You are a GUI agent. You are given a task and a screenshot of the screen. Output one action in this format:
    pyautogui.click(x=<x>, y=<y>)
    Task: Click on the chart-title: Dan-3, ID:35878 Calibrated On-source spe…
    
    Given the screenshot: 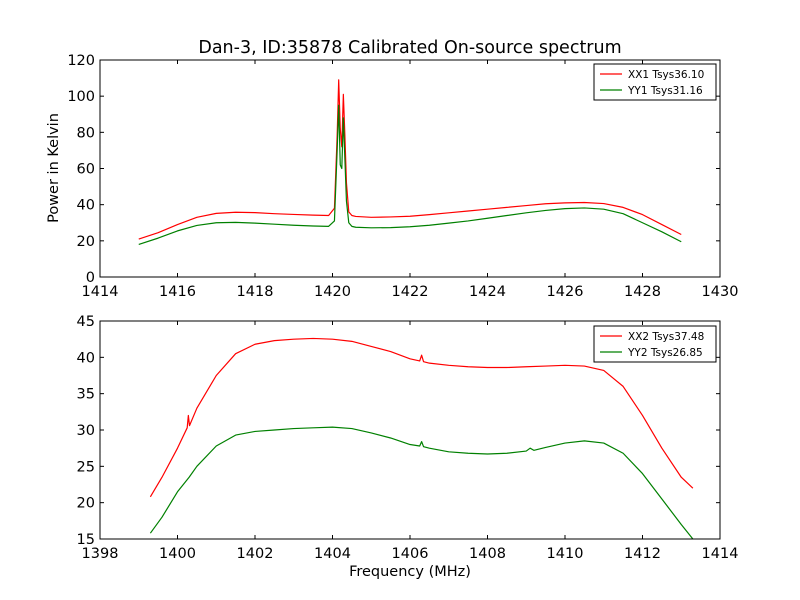 What is the action you would take?
    pyautogui.click(x=409, y=48)
    